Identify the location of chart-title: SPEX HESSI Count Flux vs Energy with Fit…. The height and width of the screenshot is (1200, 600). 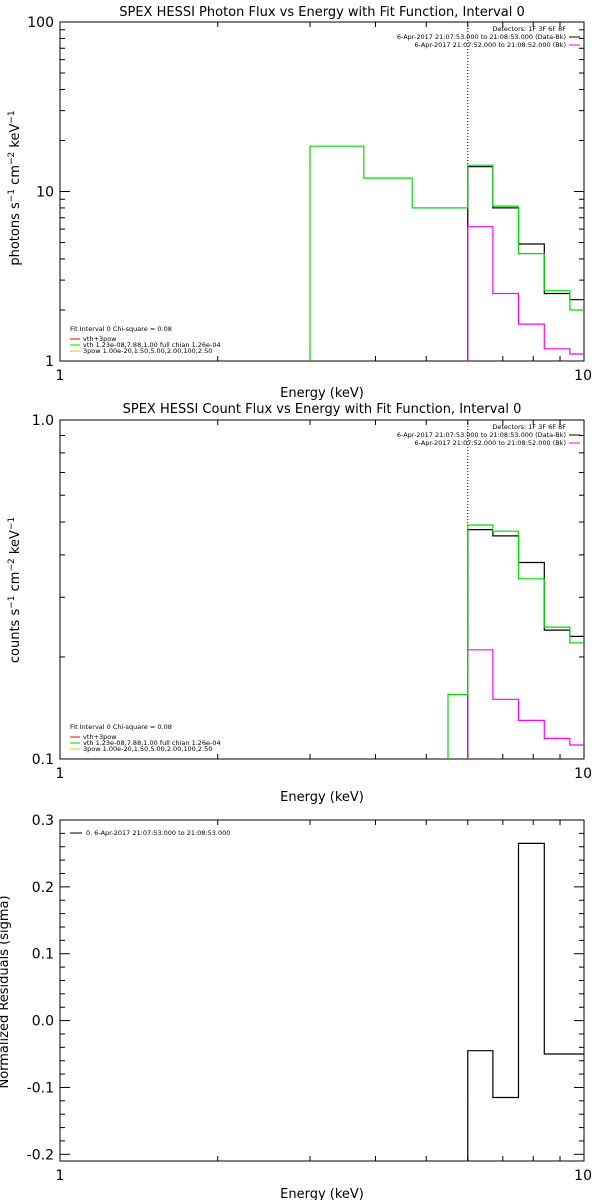
(322, 409).